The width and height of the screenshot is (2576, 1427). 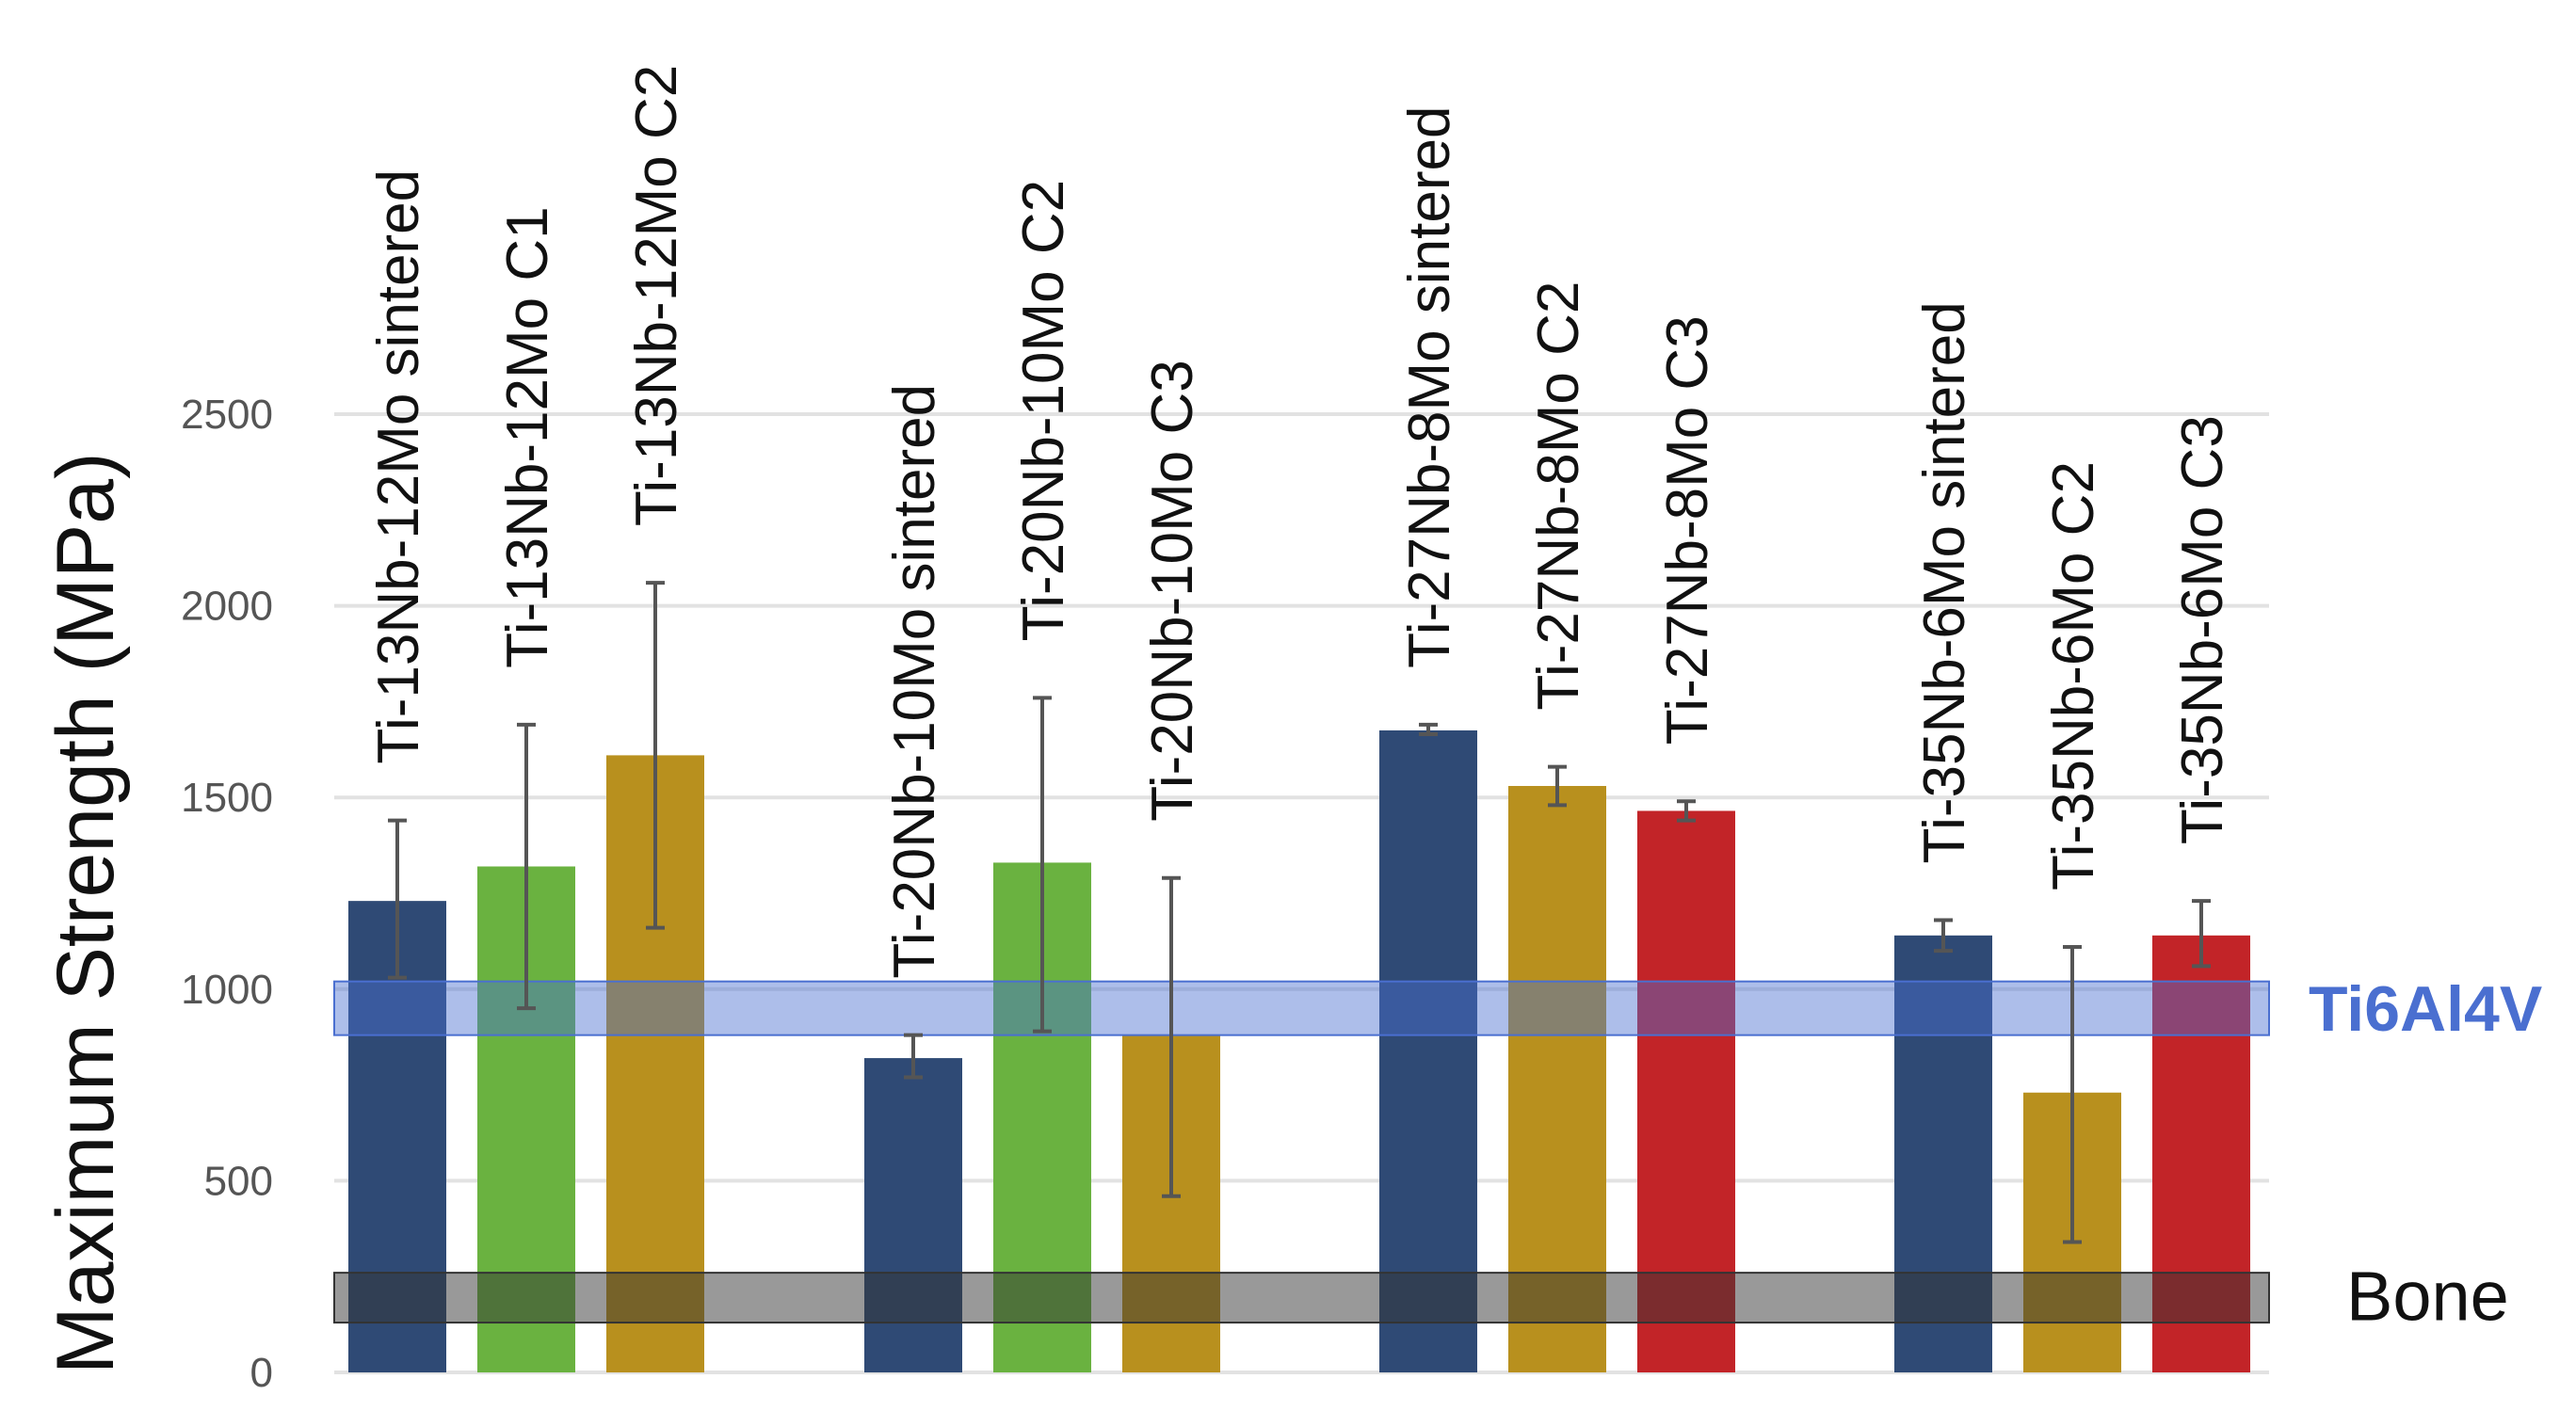 What do you see at coordinates (227, 990) in the screenshot?
I see `y-tick-label: 1000` at bounding box center [227, 990].